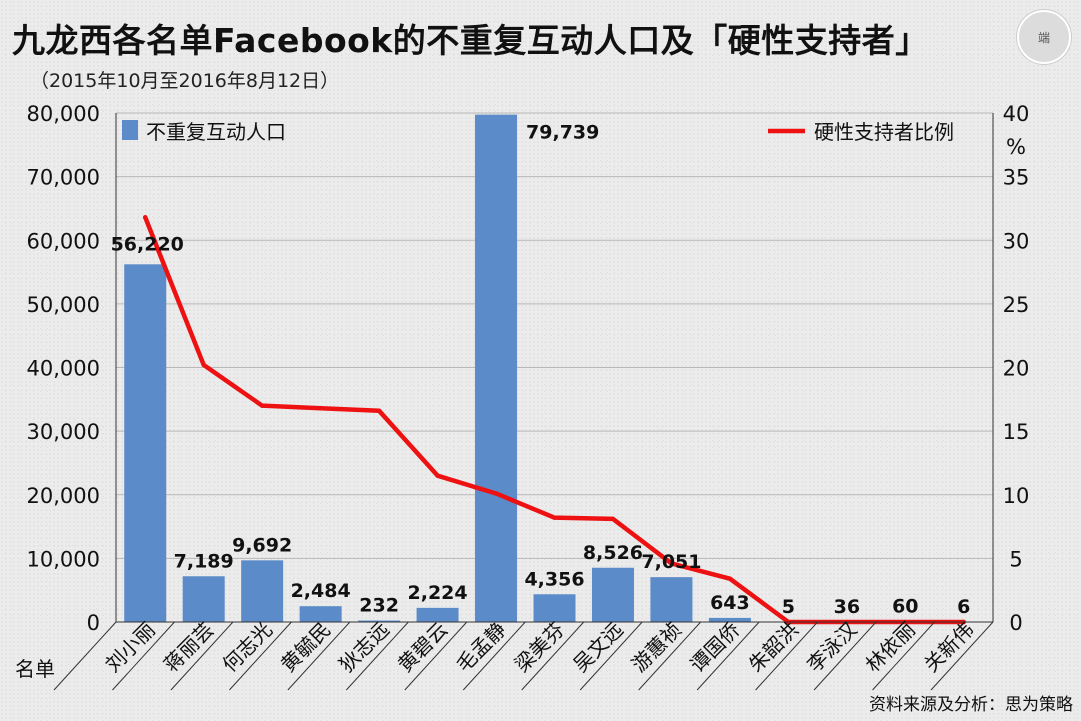 This screenshot has height=721, width=1081. What do you see at coordinates (1016, 432) in the screenshot?
I see `right-tick-label: 15` at bounding box center [1016, 432].